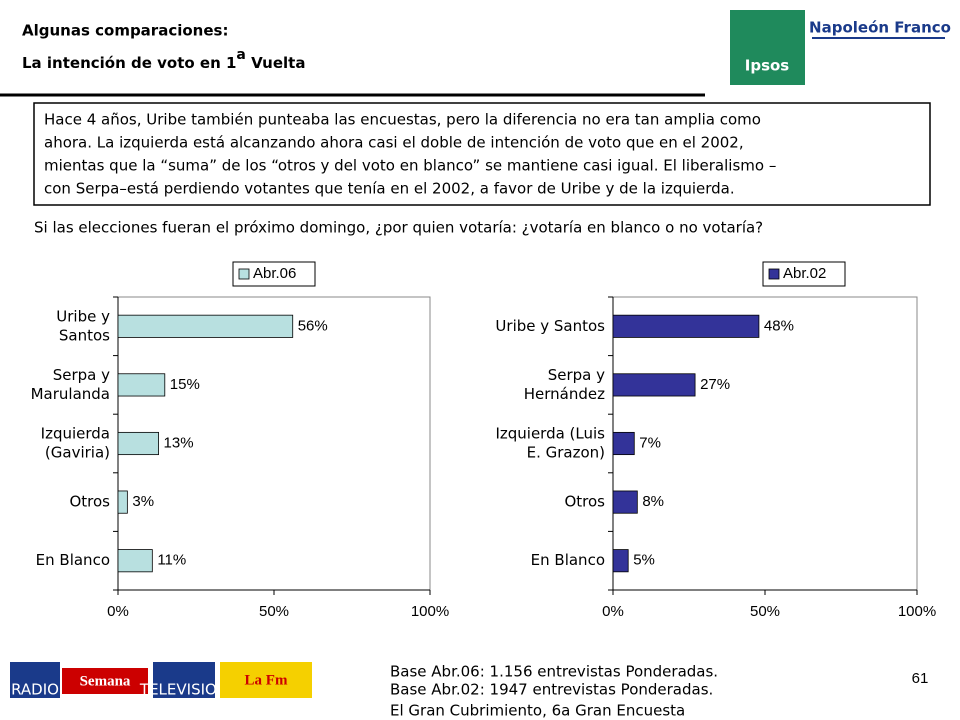 Image resolution: width=960 pixels, height=720 pixels. Describe the element at coordinates (84, 335) in the screenshot. I see `y-tick-label: Santos` at that location.